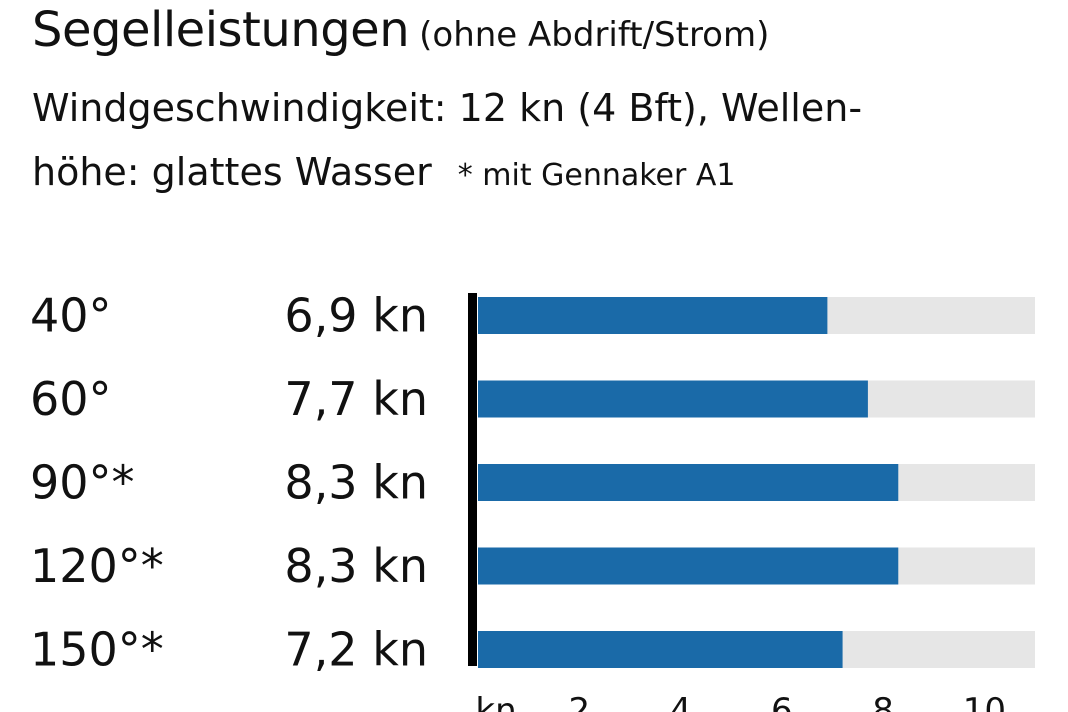 The height and width of the screenshot is (712, 1068). Describe the element at coordinates (232, 172) in the screenshot. I see `subtitle-line-2-text: höhe: glattes Wasser` at that location.